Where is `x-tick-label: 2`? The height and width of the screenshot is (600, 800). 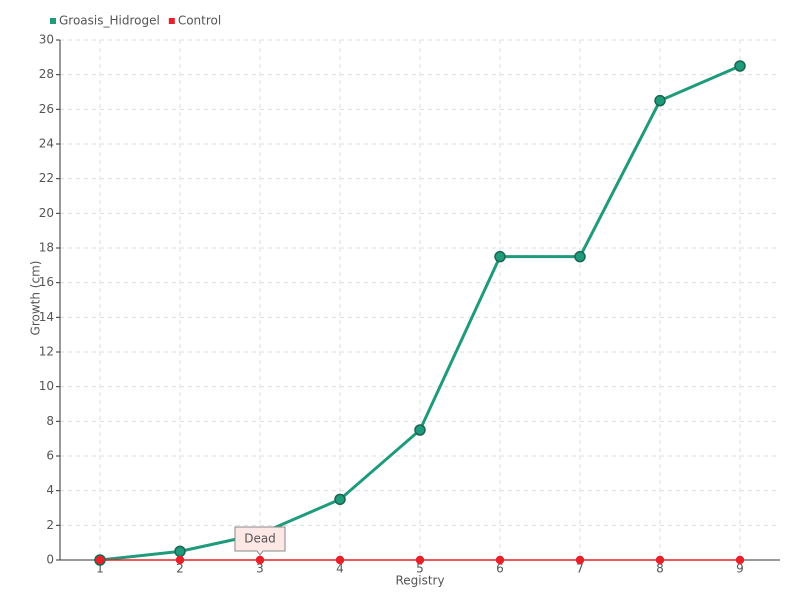
x-tick-label: 2 is located at coordinates (180, 569).